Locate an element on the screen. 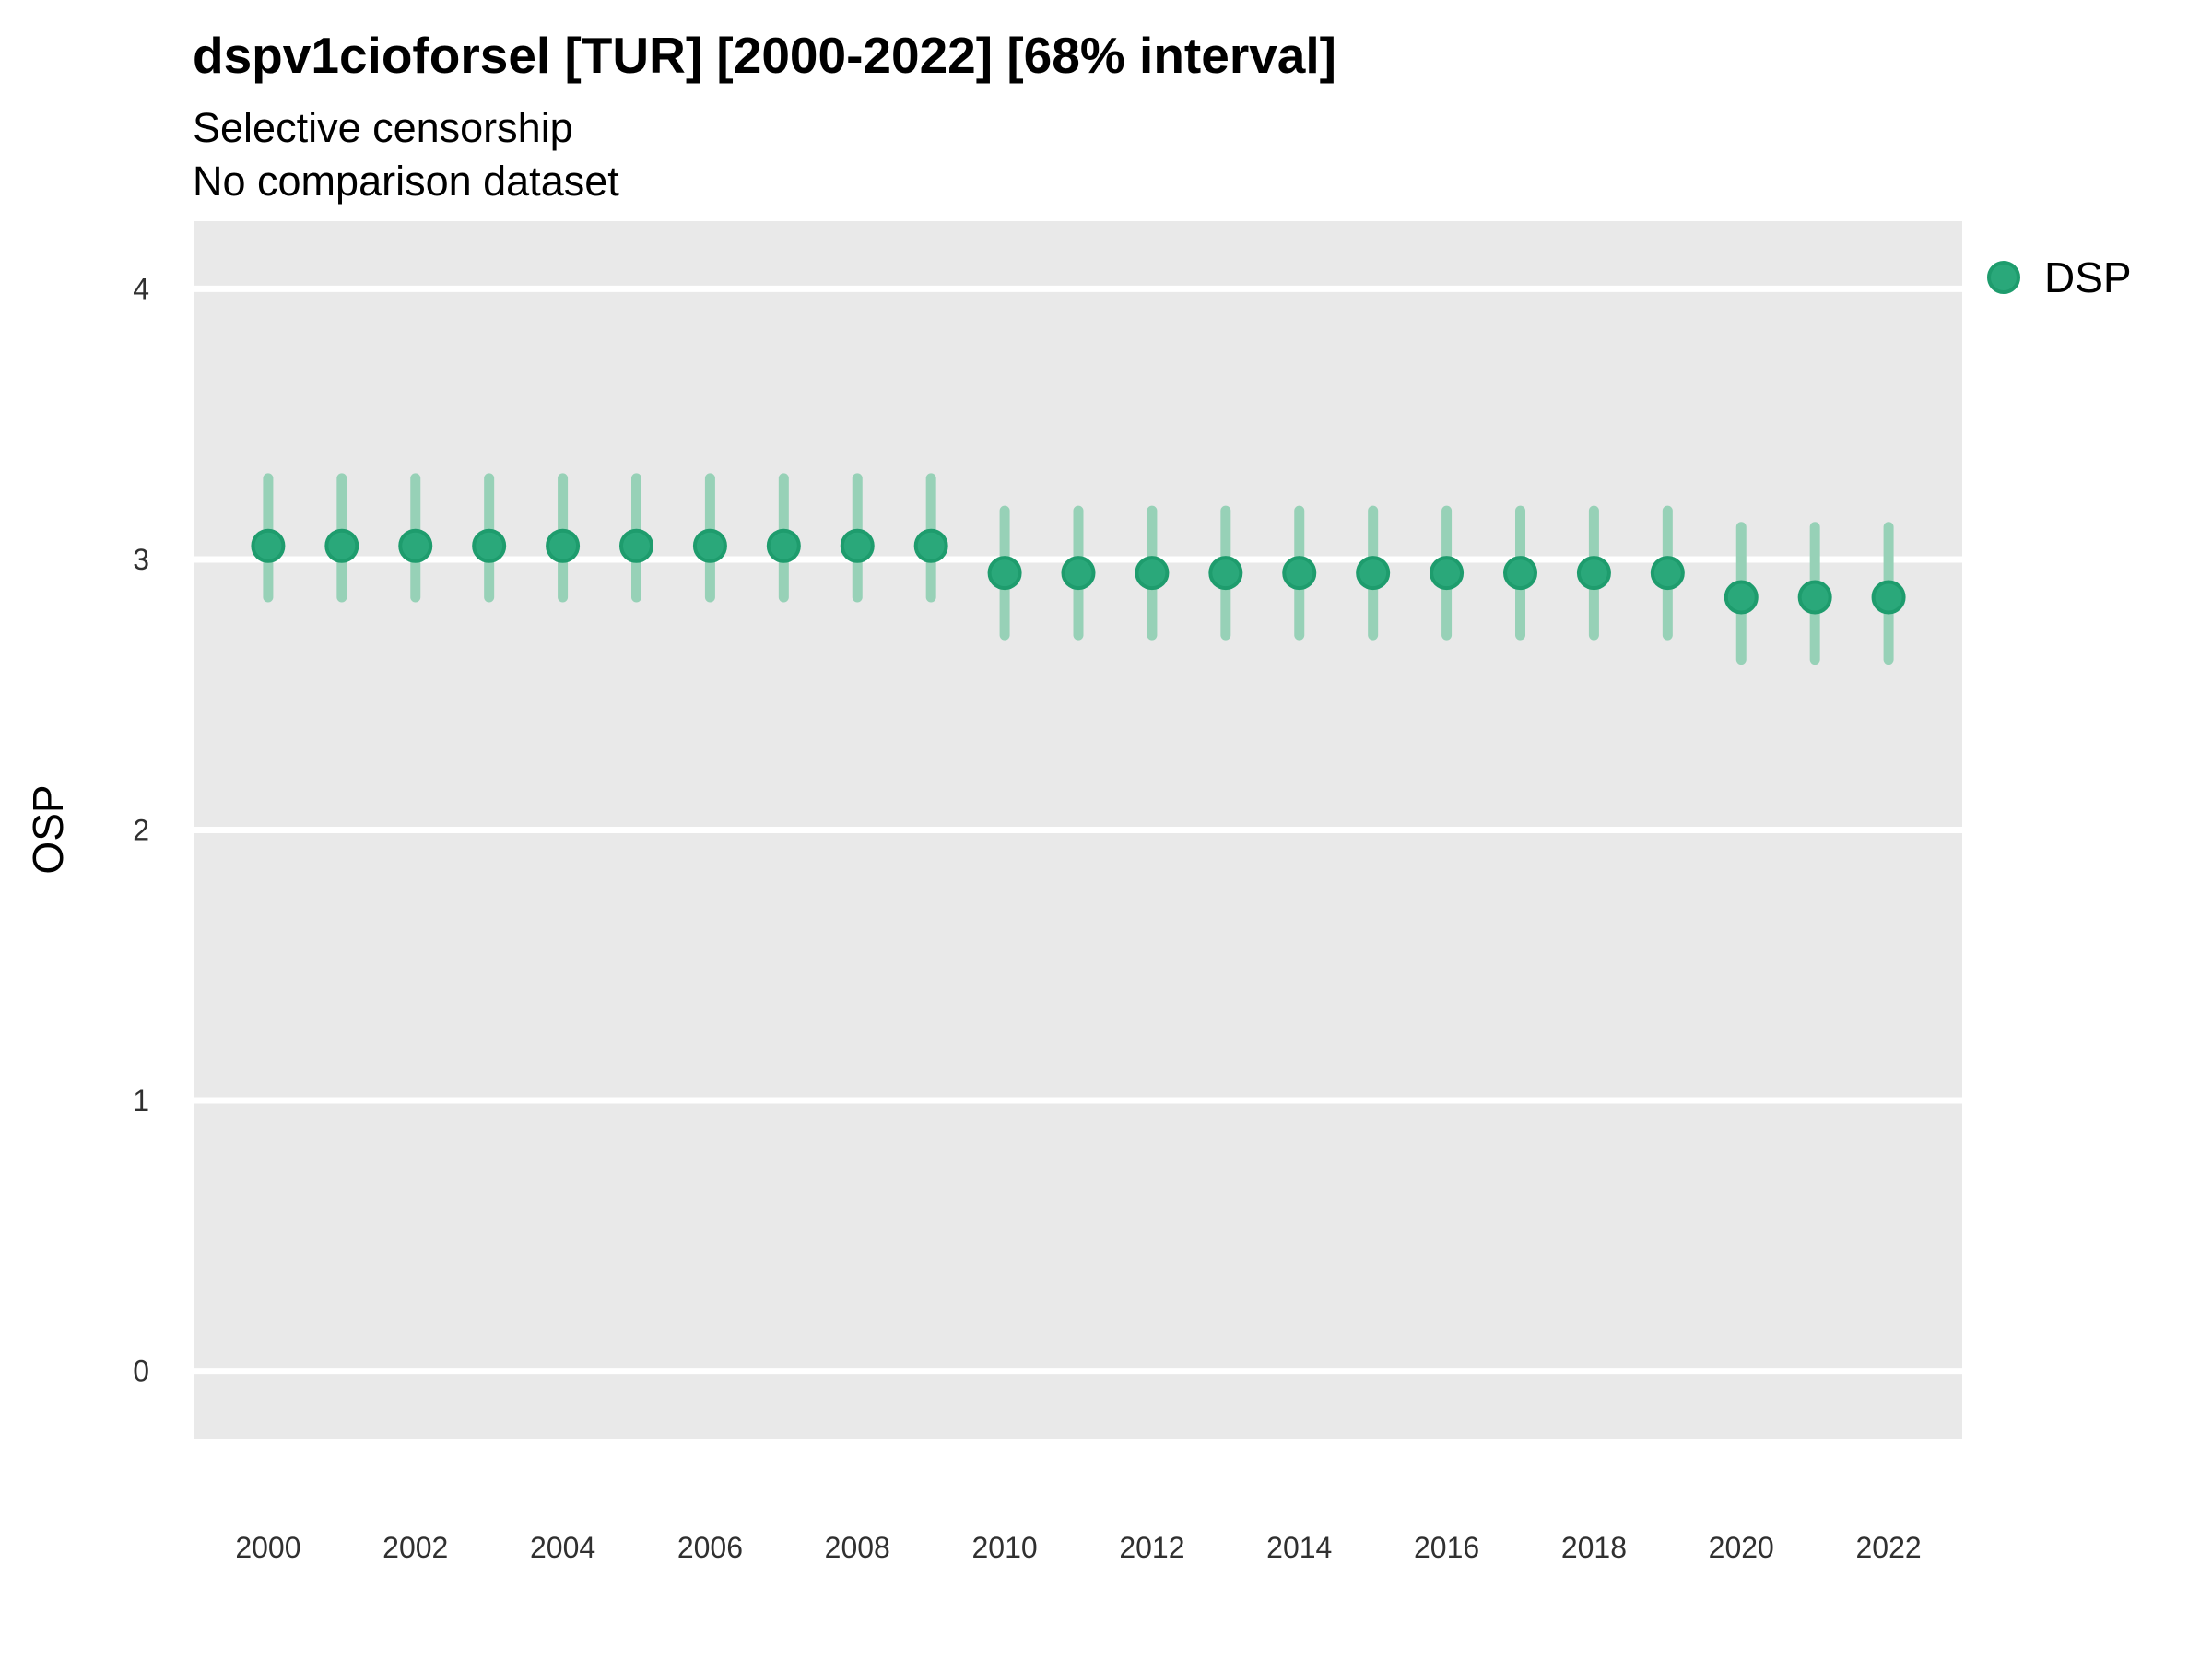 This screenshot has width=2212, height=1659. data-point-2010 is located at coordinates (1004, 573).